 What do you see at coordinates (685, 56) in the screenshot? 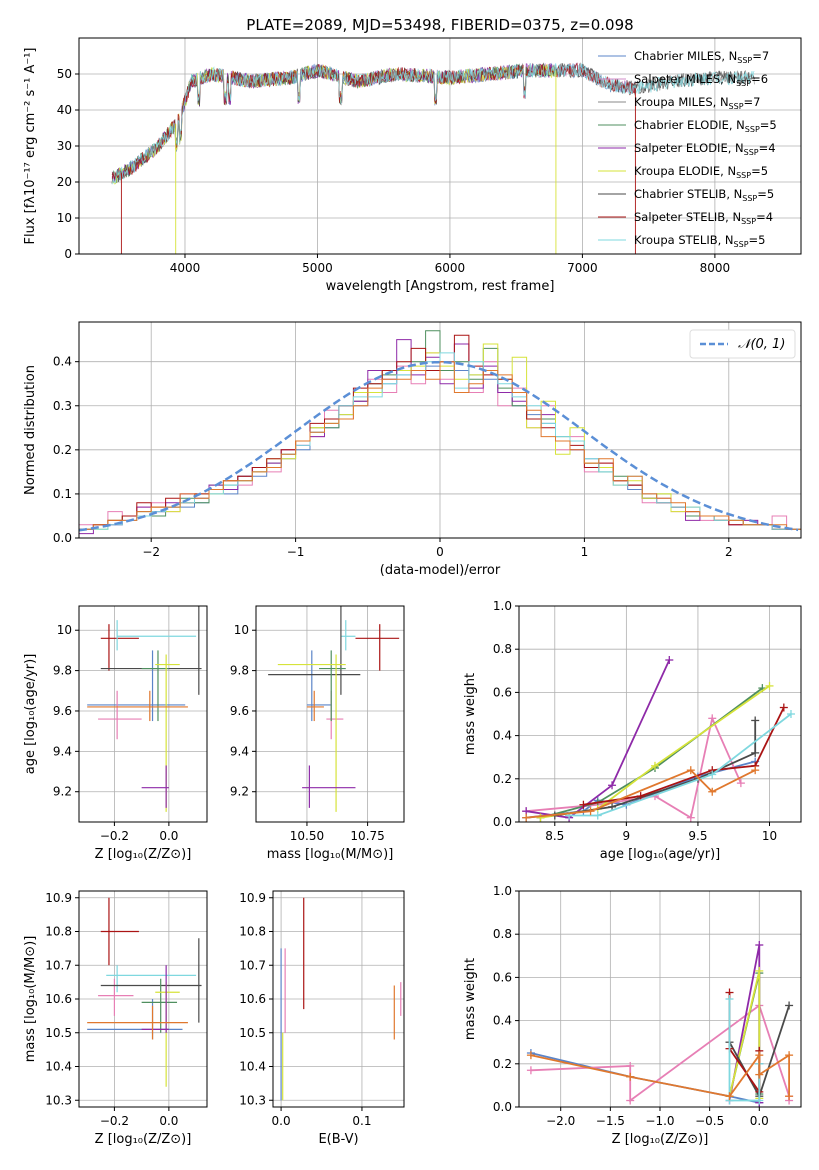
I see `legend-label-main: Chabrier MILES, N` at bounding box center [685, 56].